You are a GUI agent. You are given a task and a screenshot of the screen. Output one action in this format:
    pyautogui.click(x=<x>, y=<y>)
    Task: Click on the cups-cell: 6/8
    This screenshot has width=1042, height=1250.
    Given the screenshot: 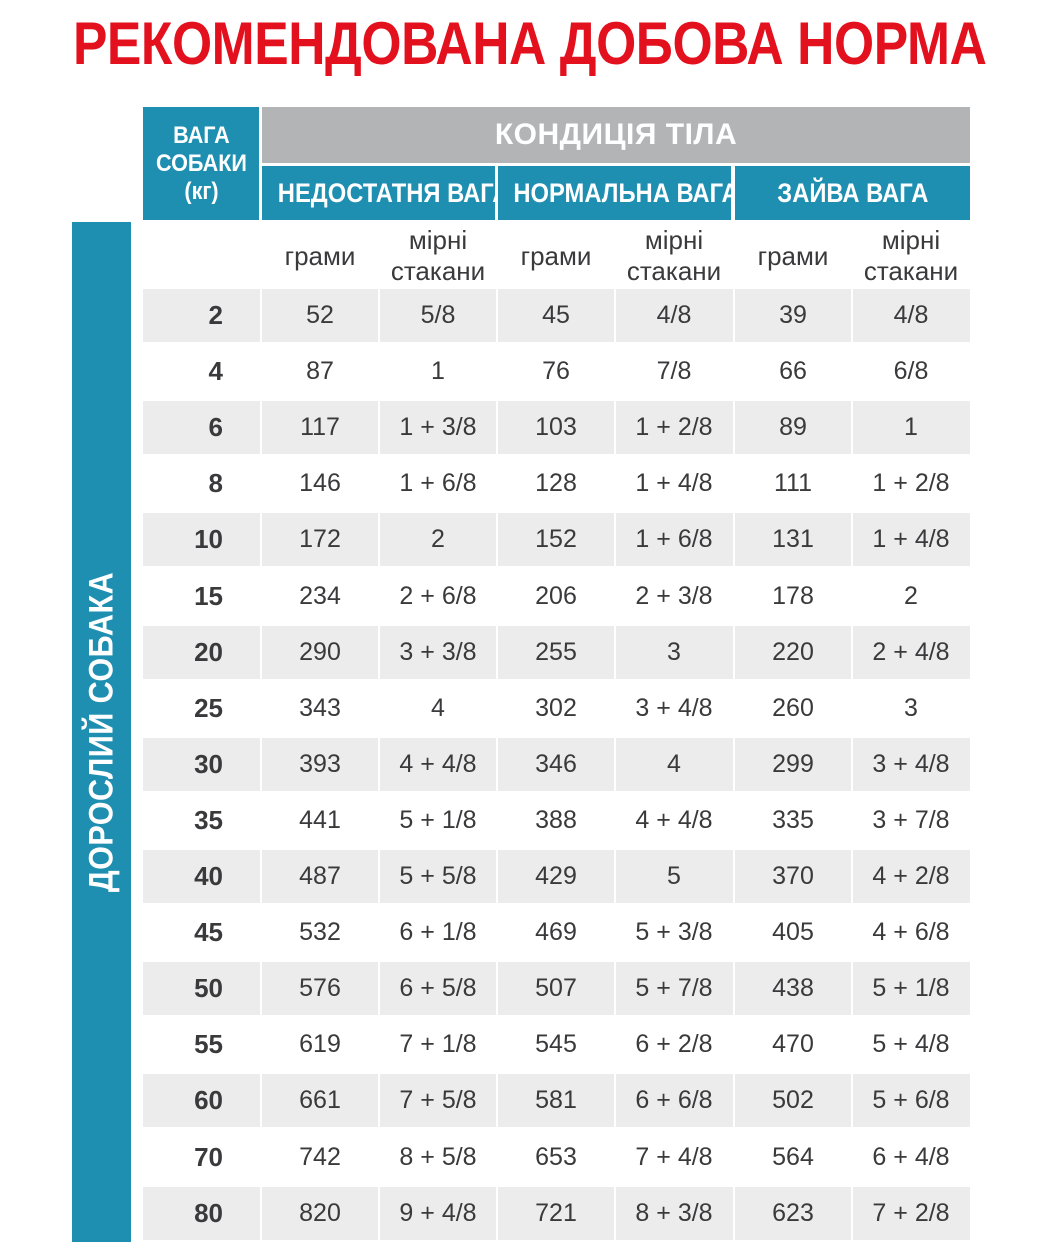 What is the action you would take?
    pyautogui.click(x=911, y=371)
    